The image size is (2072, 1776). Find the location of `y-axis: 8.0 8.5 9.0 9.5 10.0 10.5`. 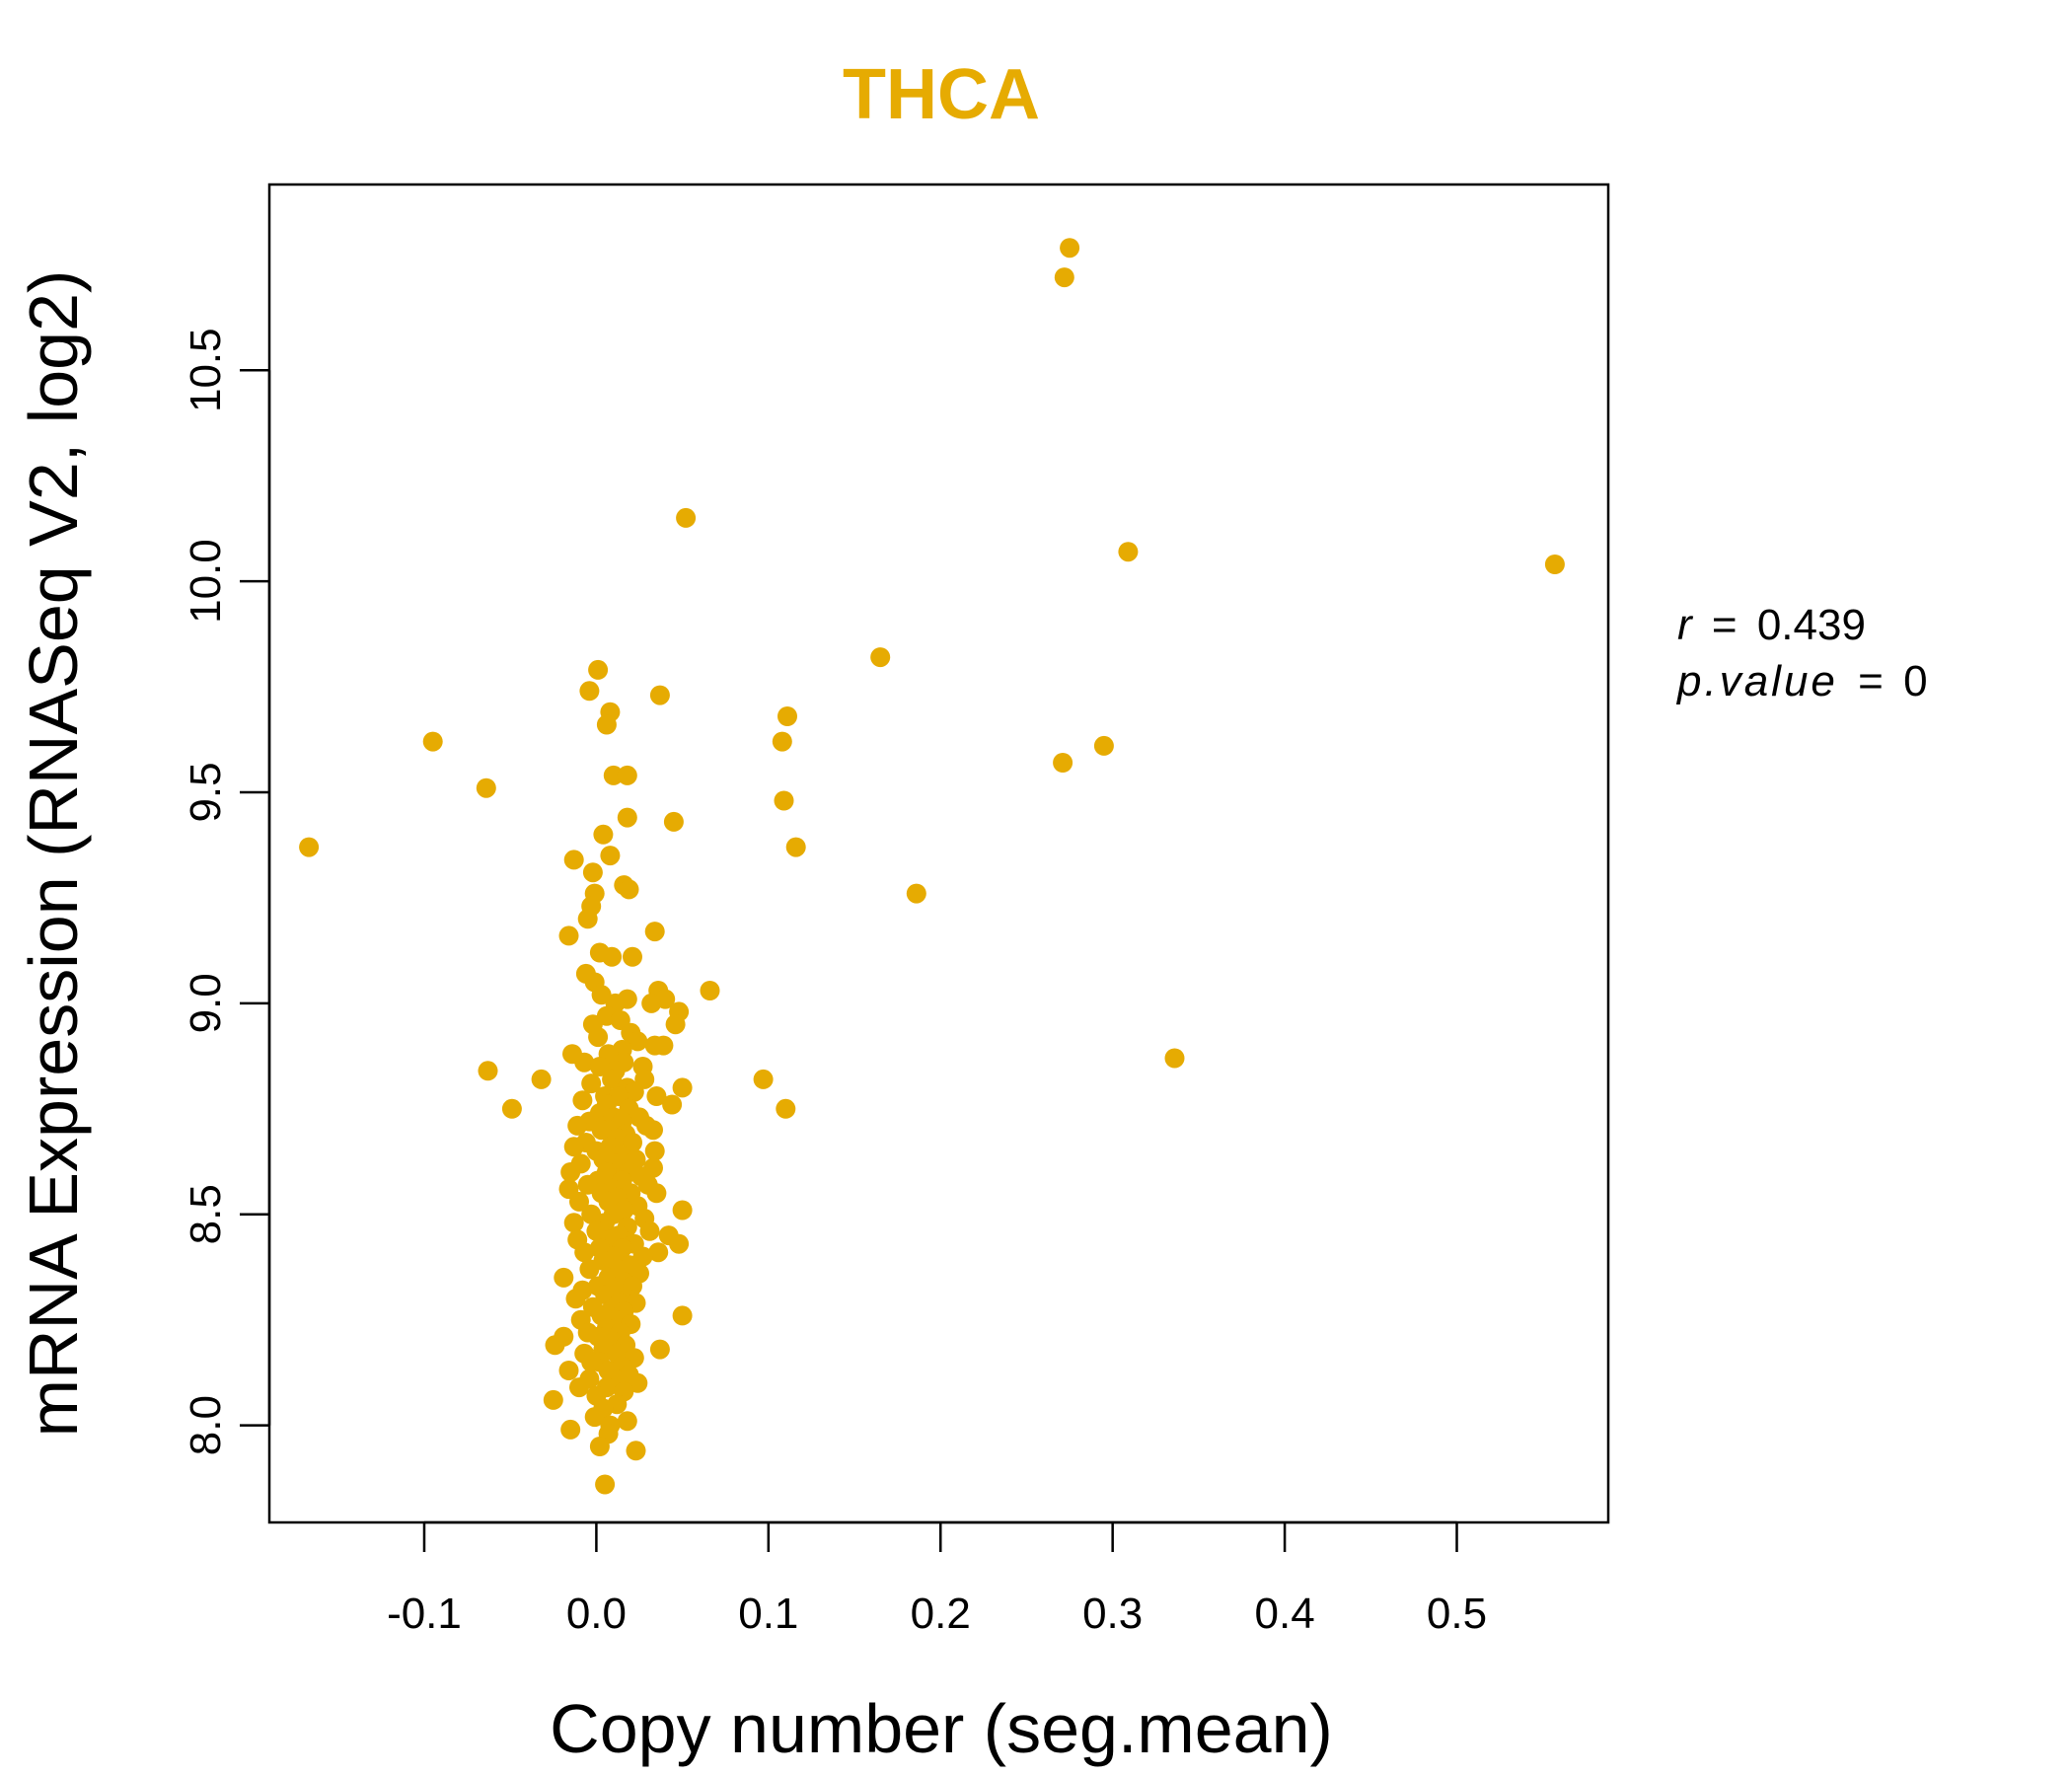

y-axis: 8.0 8.5 9.0 9.5 10.0 10.5 is located at coordinates (227, 892).